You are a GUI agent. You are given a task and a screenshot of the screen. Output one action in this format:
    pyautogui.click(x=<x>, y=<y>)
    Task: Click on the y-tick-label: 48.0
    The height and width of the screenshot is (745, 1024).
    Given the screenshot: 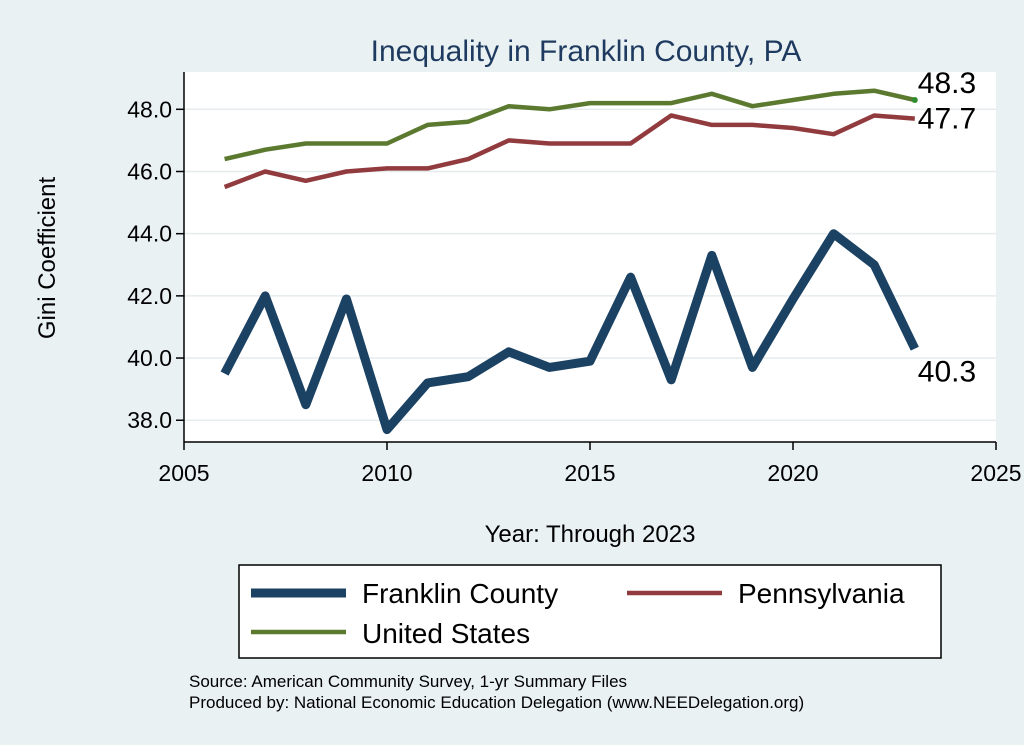 What is the action you would take?
    pyautogui.click(x=149, y=109)
    